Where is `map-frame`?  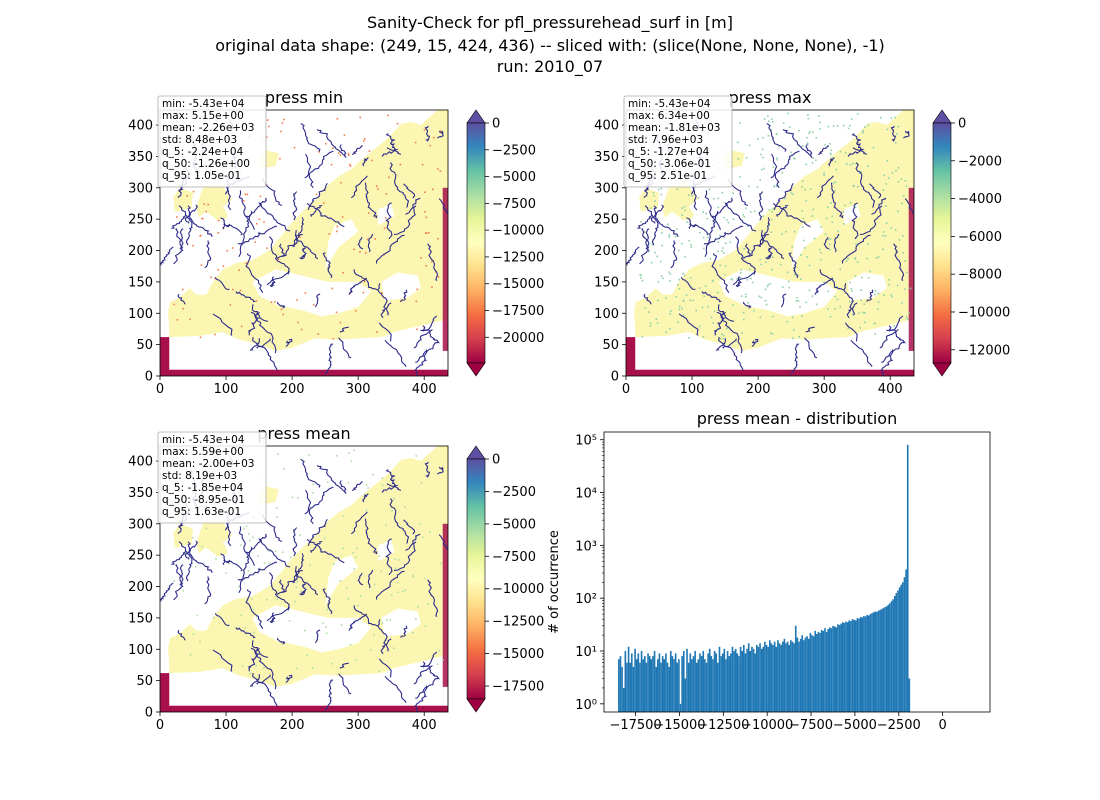
map-frame is located at coordinates (770, 243).